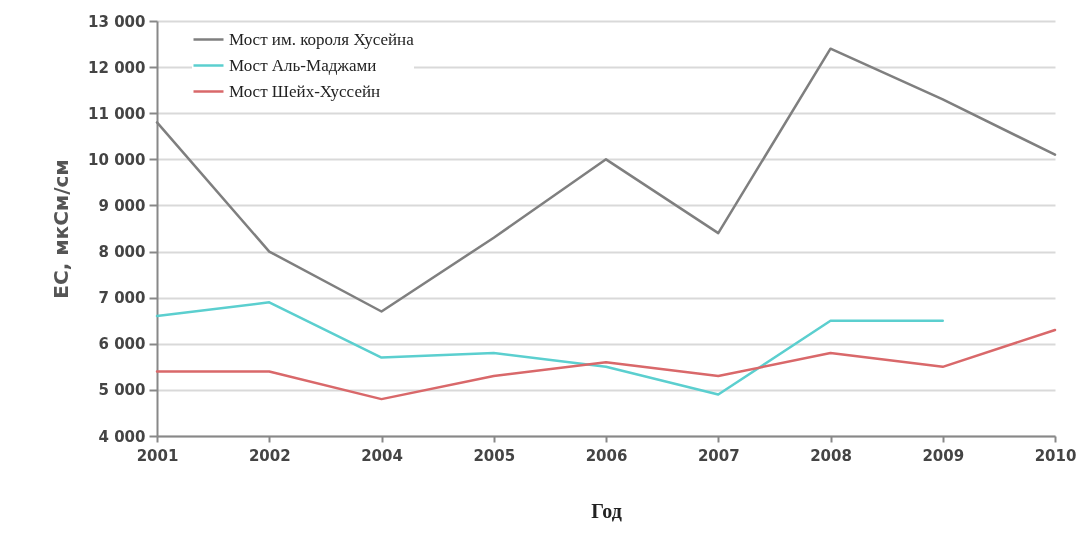  I want to click on y-tick-label: 7 000, so click(122, 298).